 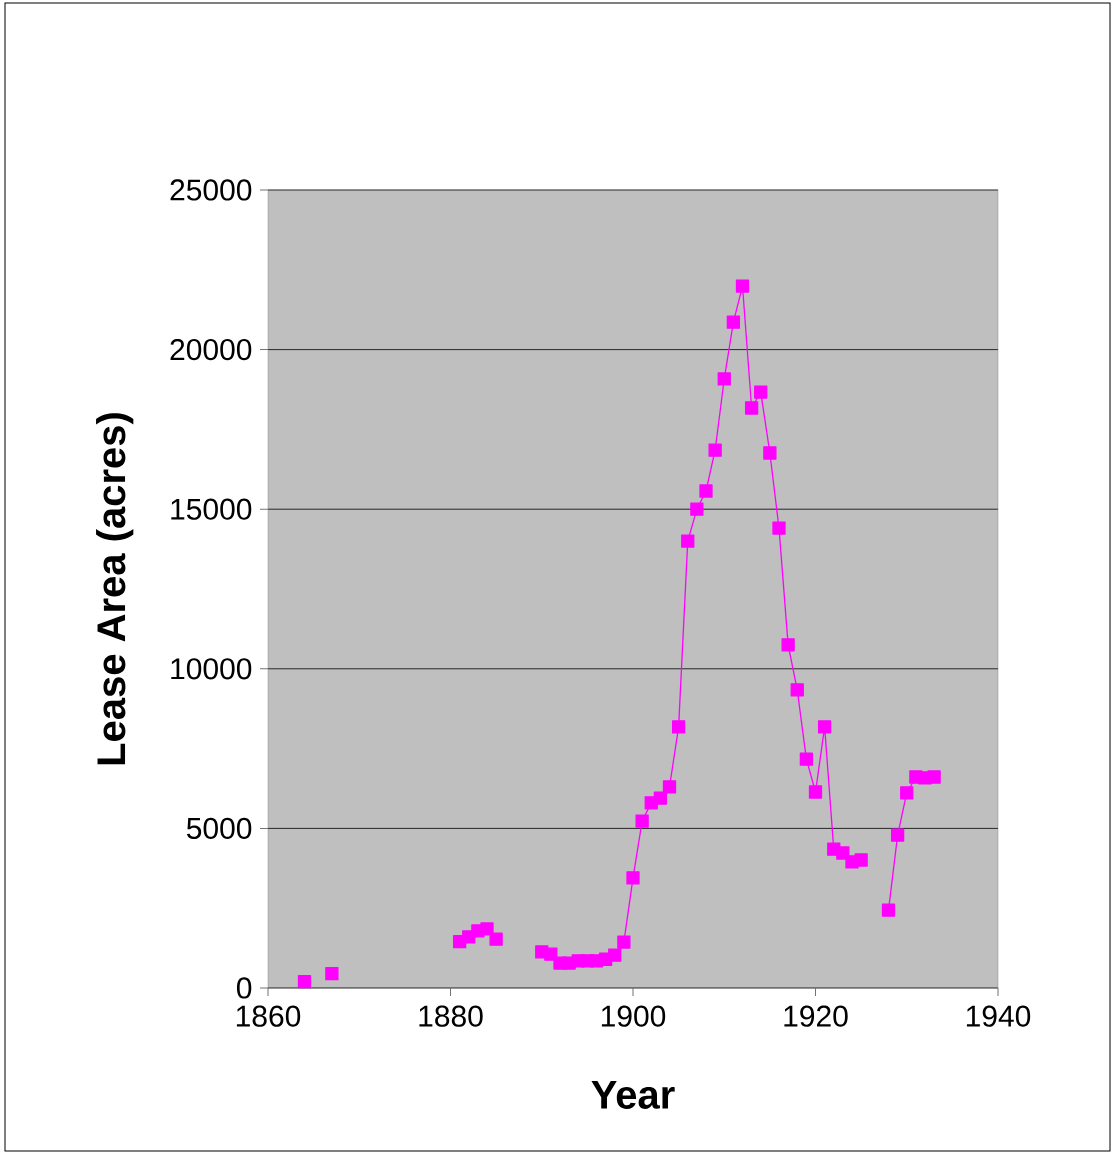 I want to click on x-tick-label: 1900, so click(x=633, y=1016).